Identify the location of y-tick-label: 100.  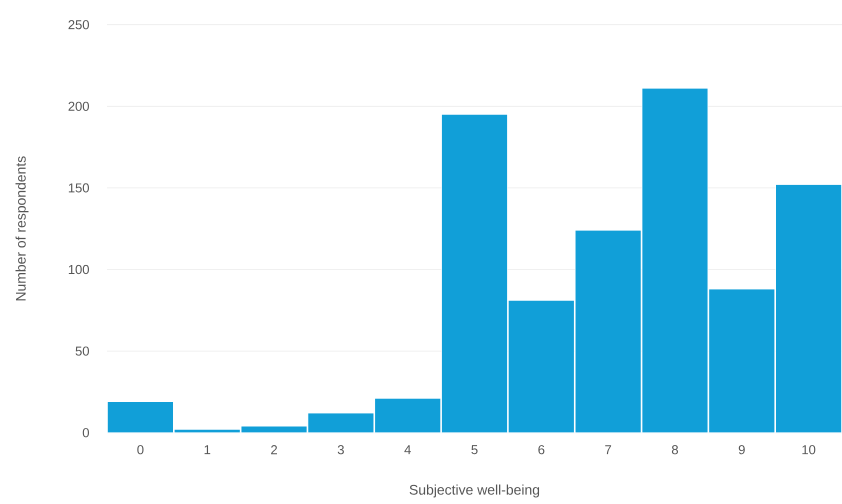
(78, 269).